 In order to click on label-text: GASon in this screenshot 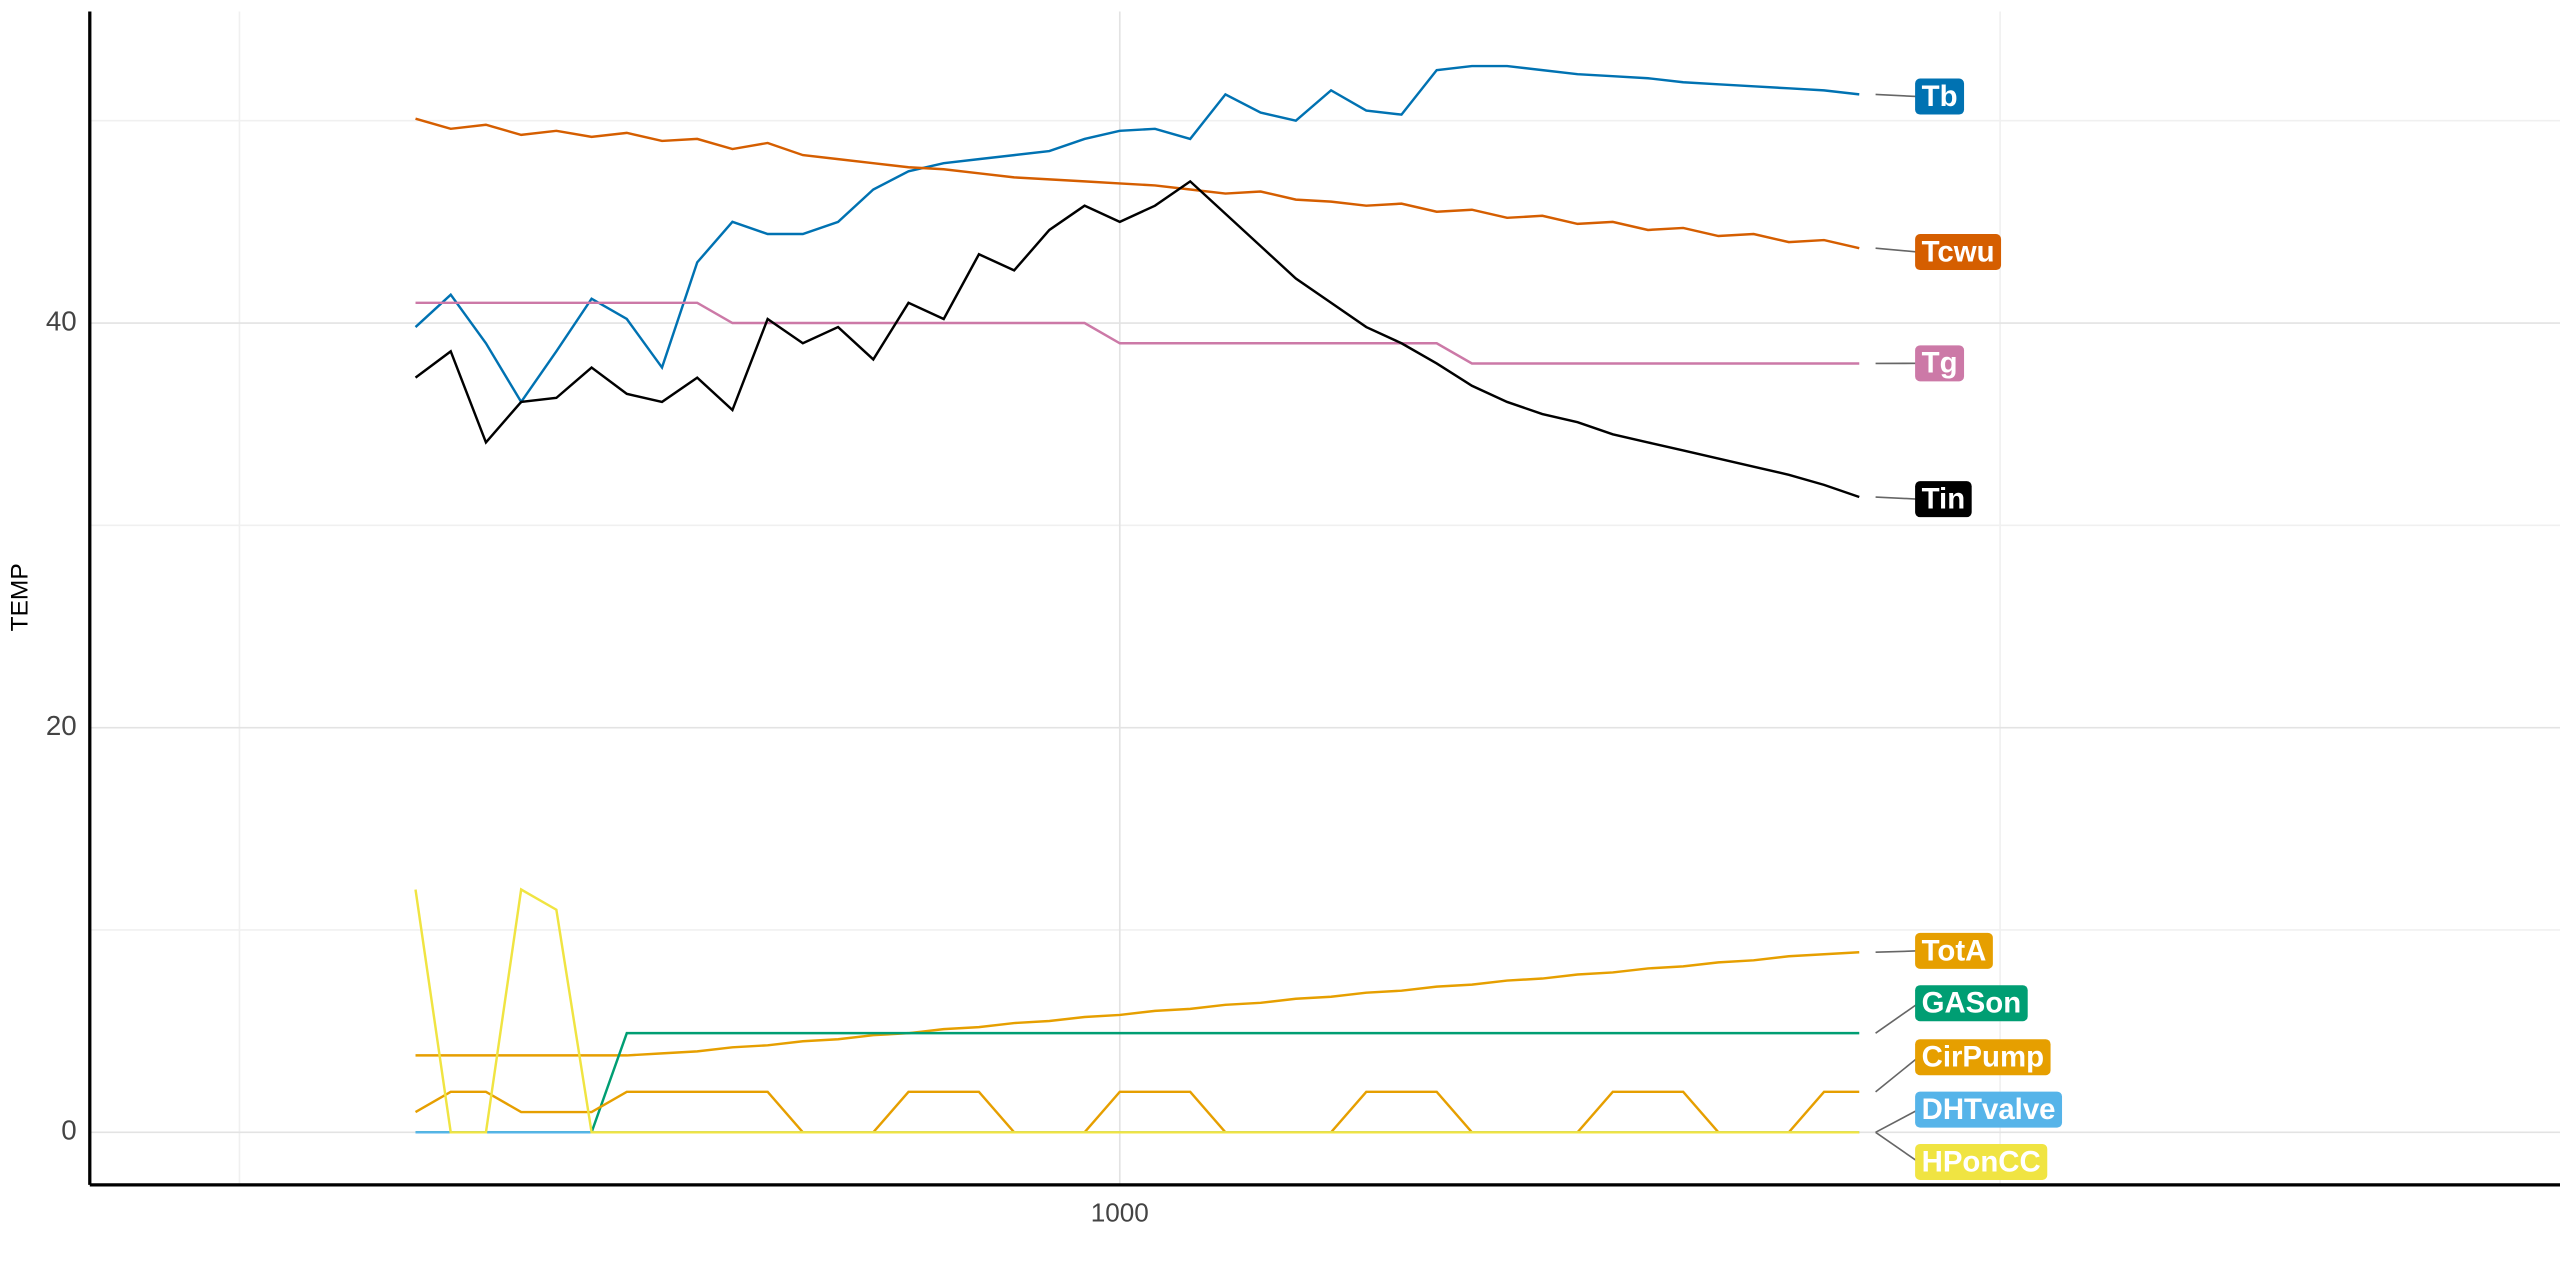, I will do `click(1972, 1003)`.